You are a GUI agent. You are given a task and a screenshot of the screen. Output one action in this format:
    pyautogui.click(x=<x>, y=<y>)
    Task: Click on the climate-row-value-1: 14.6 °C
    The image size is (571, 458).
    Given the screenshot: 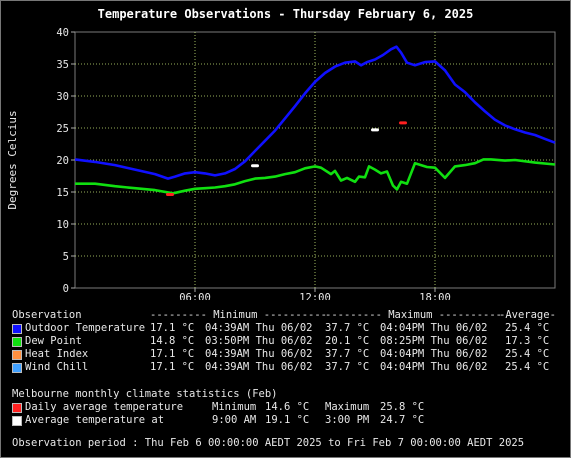 What is the action you would take?
    pyautogui.click(x=287, y=407)
    